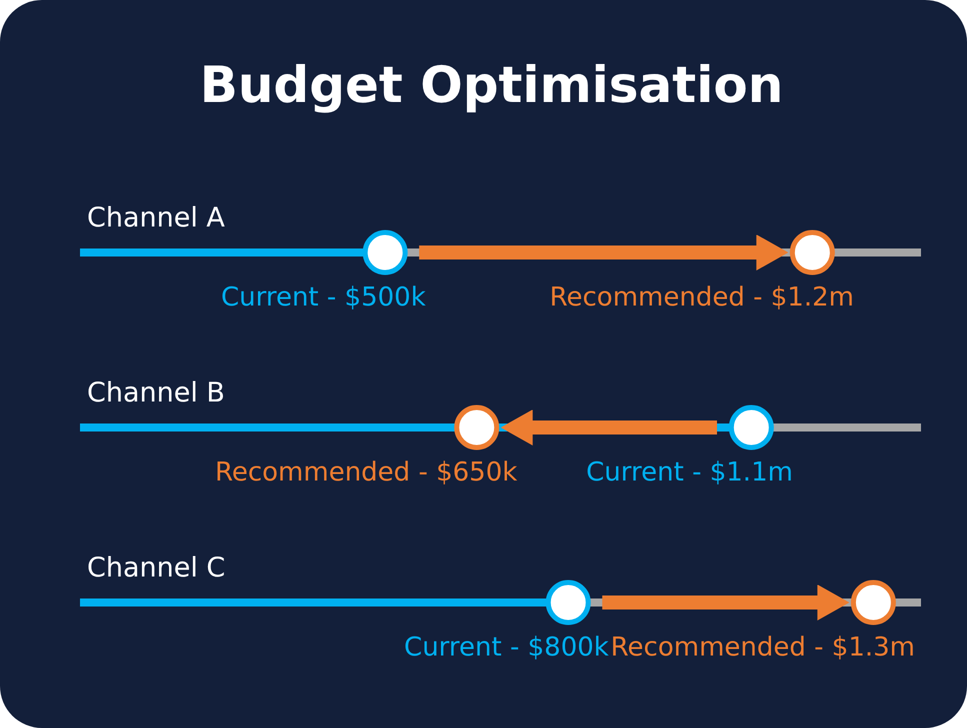 The width and height of the screenshot is (967, 728). I want to click on data-label: $1.1m, so click(751, 473).